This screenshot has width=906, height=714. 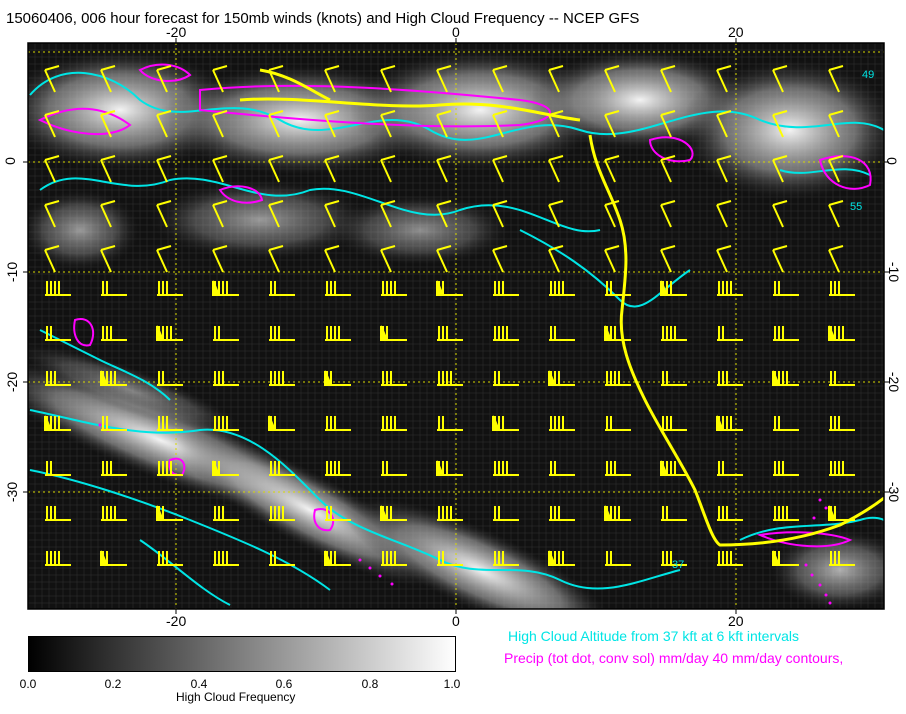 I want to click on y-right-tick: -10, so click(x=894, y=272).